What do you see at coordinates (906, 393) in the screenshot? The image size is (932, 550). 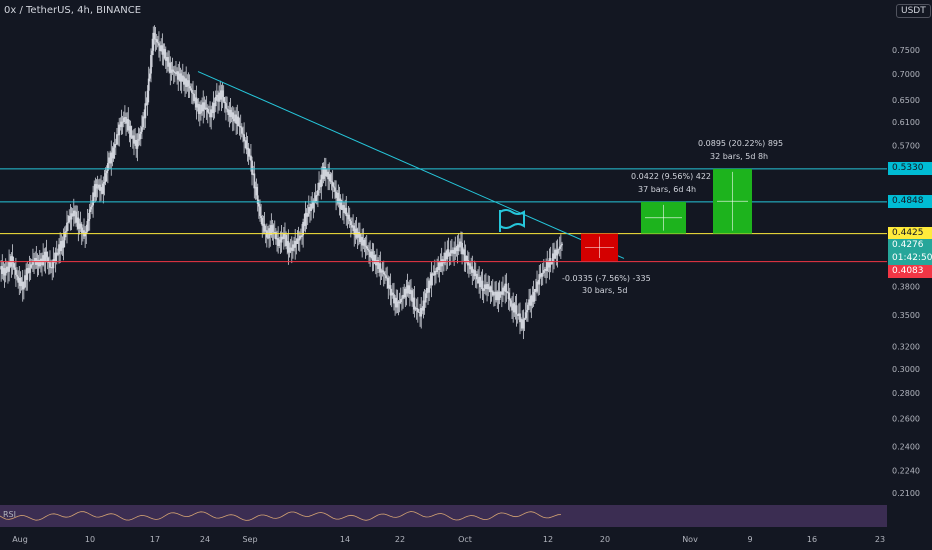 I see `y-tick-label: 0.2800` at bounding box center [906, 393].